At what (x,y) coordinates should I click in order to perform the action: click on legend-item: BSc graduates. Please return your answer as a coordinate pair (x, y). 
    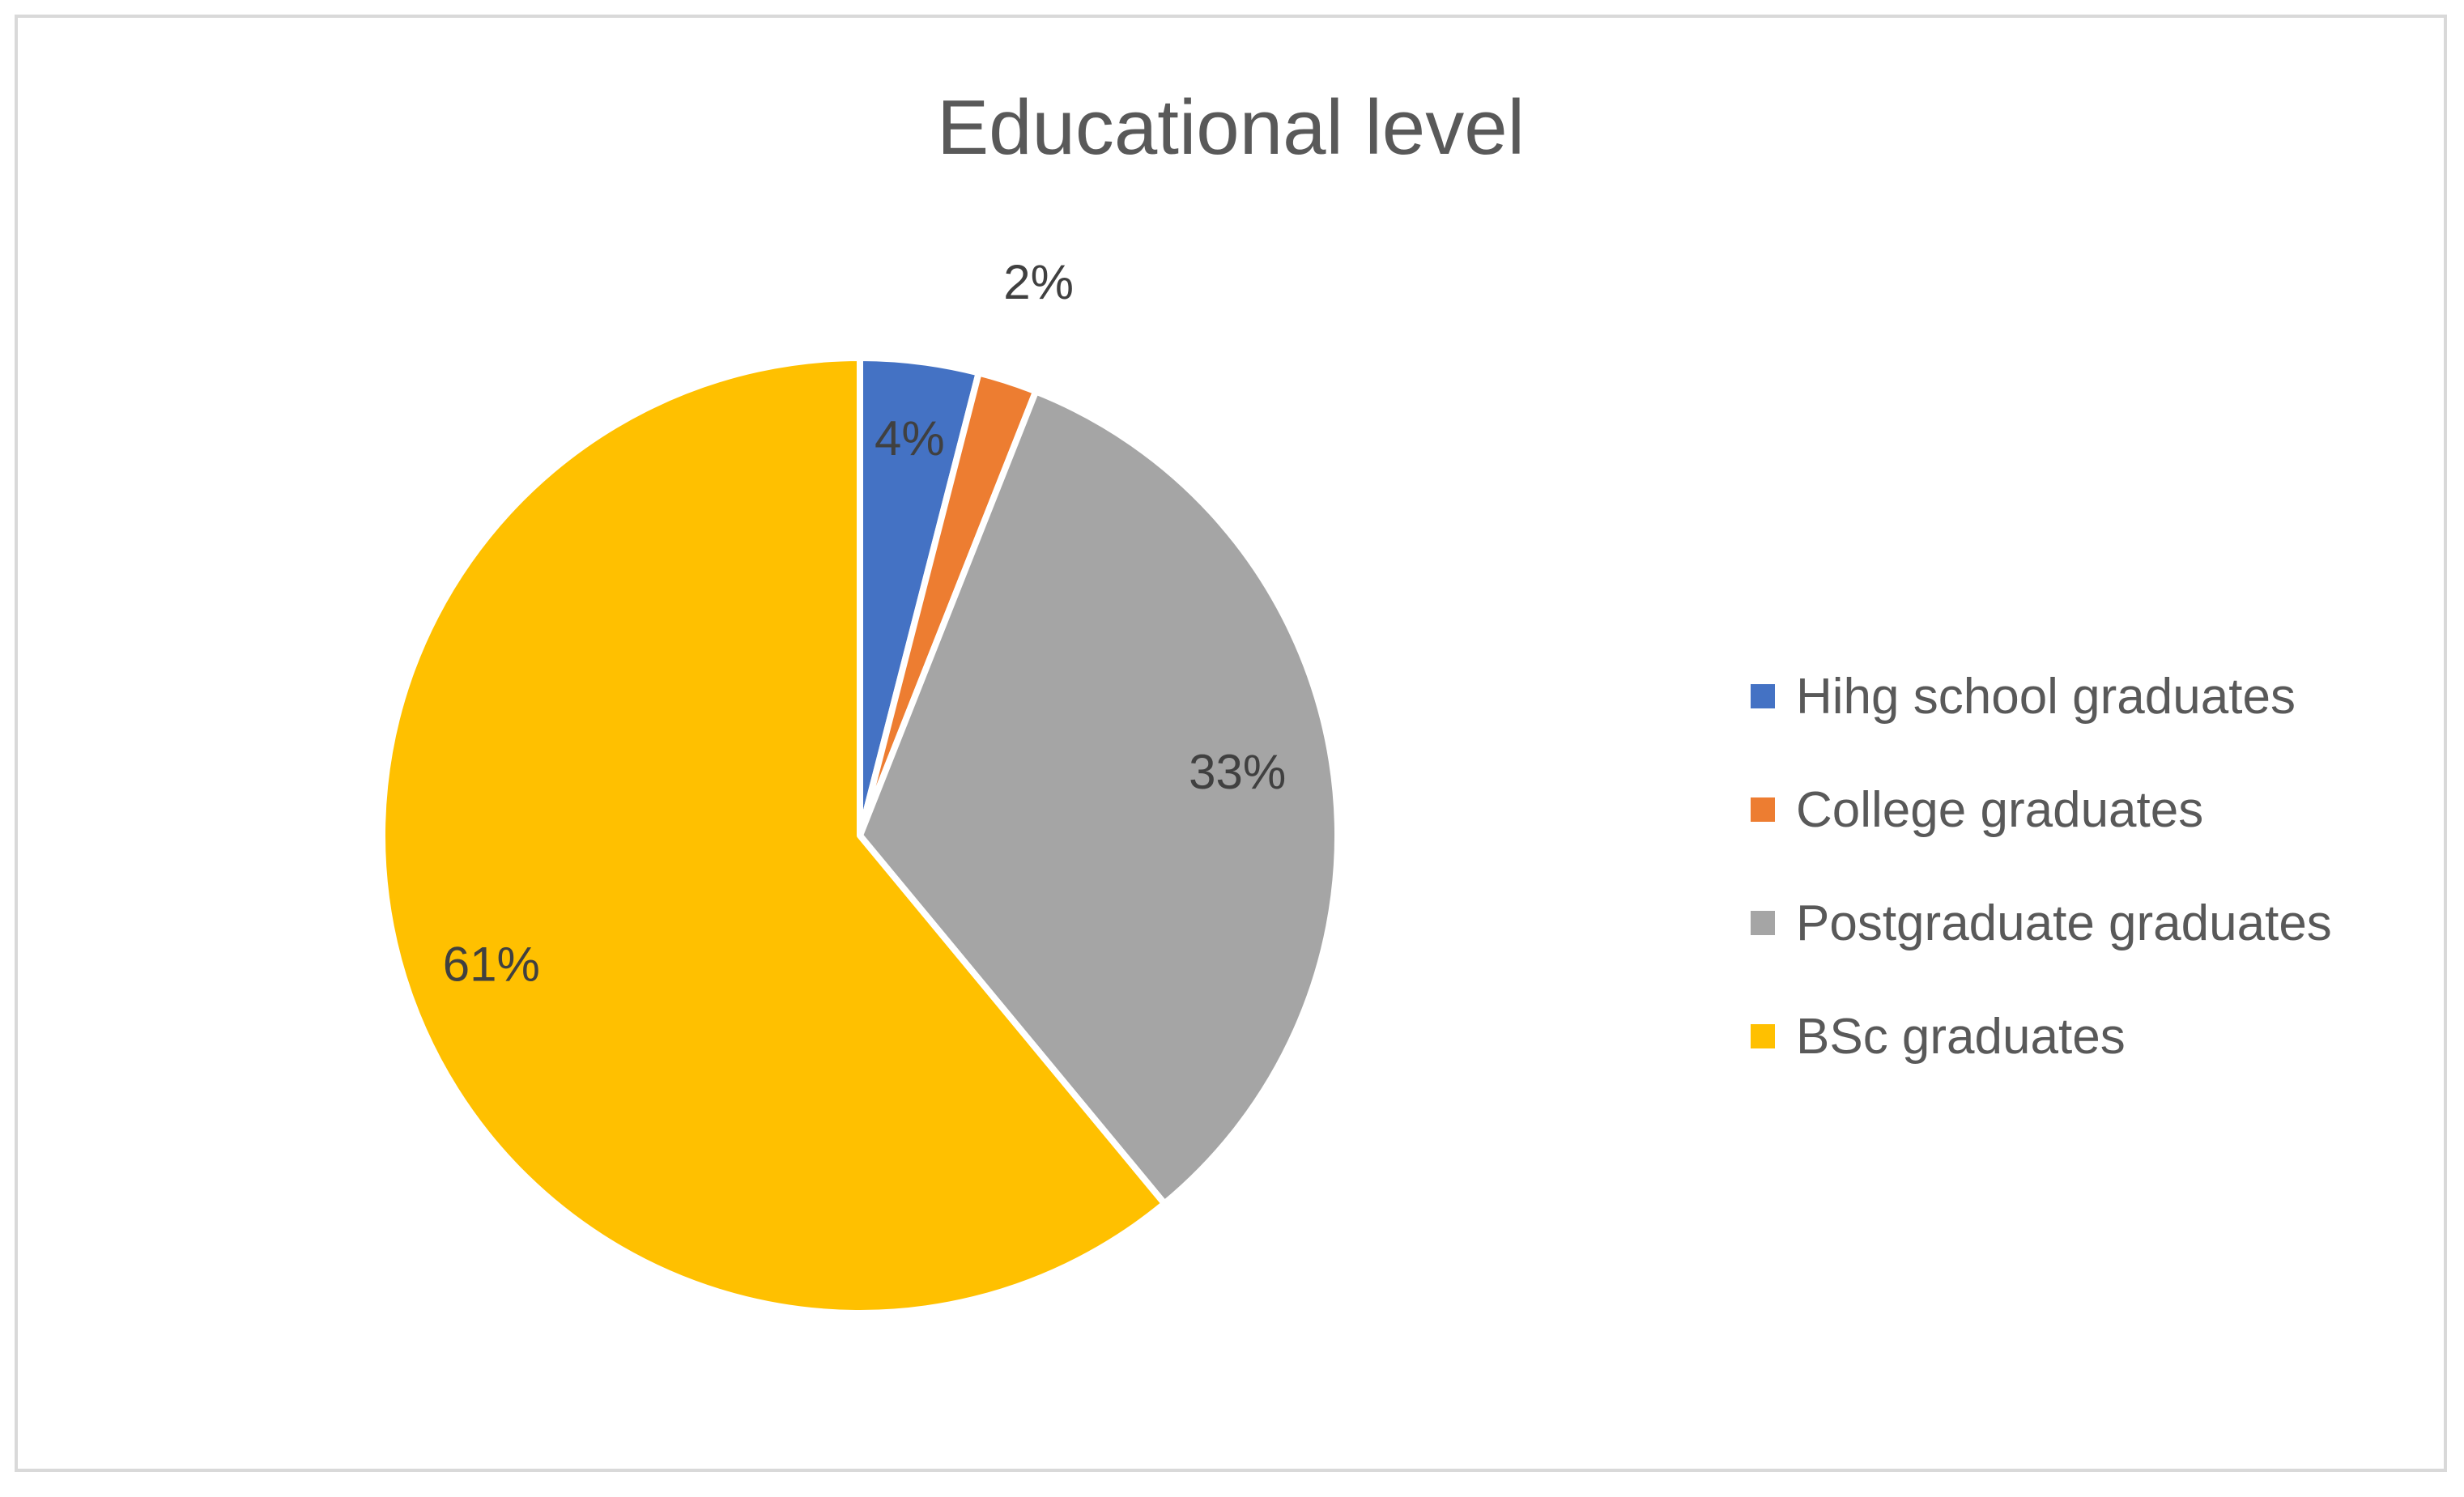
    Looking at the image, I should click on (2041, 1036).